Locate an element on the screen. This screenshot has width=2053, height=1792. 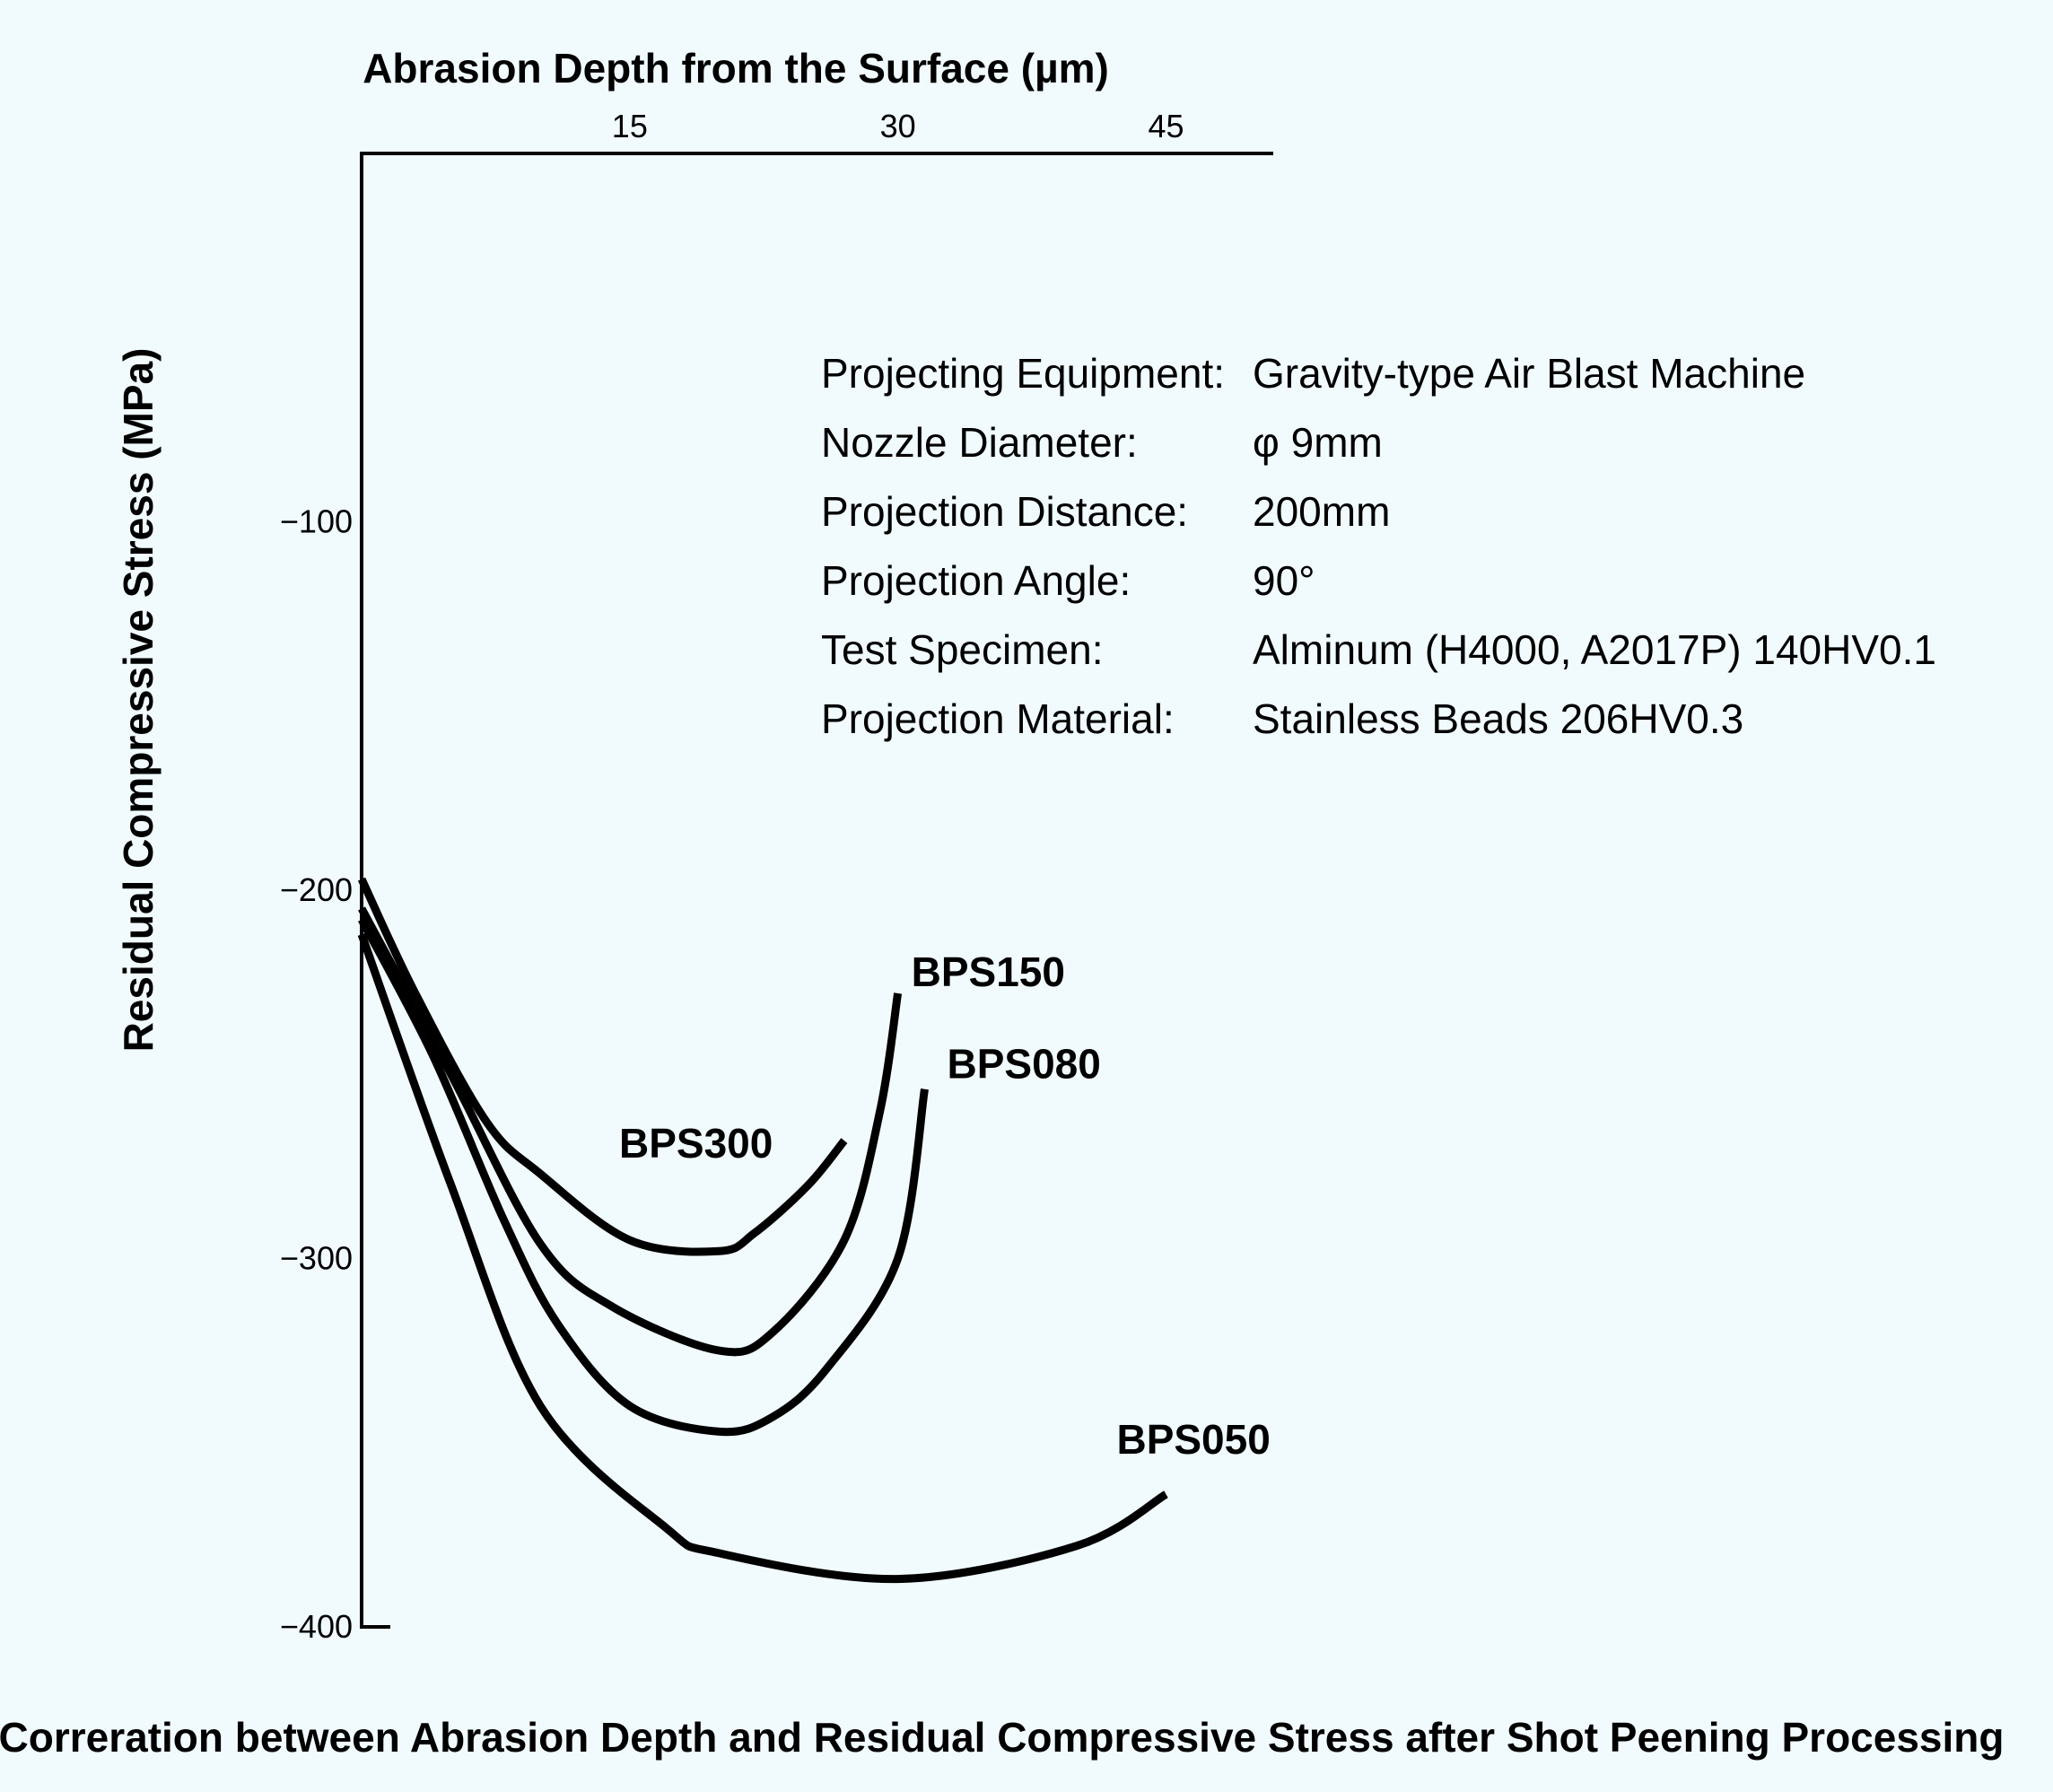
x-tick-label: 15 is located at coordinates (630, 126).